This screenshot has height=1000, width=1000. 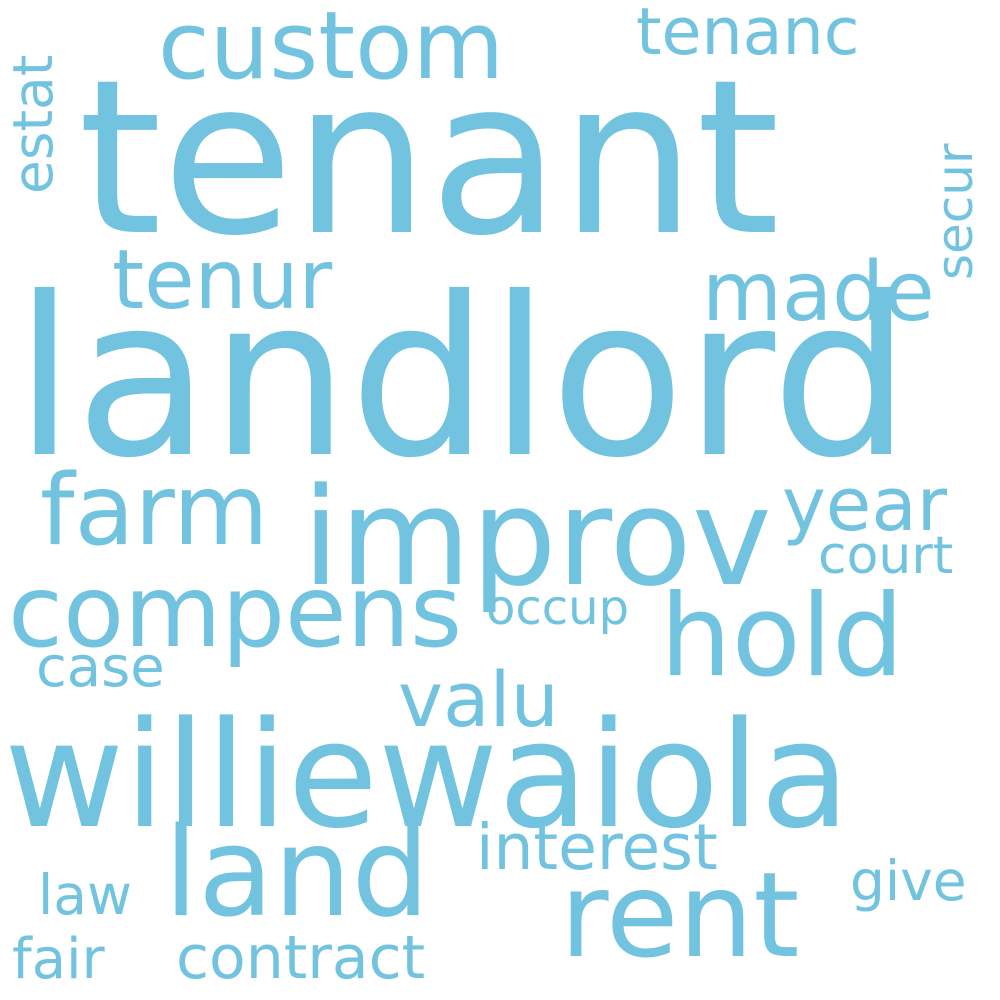 What do you see at coordinates (680, 915) in the screenshot?
I see `word-rent: rent` at bounding box center [680, 915].